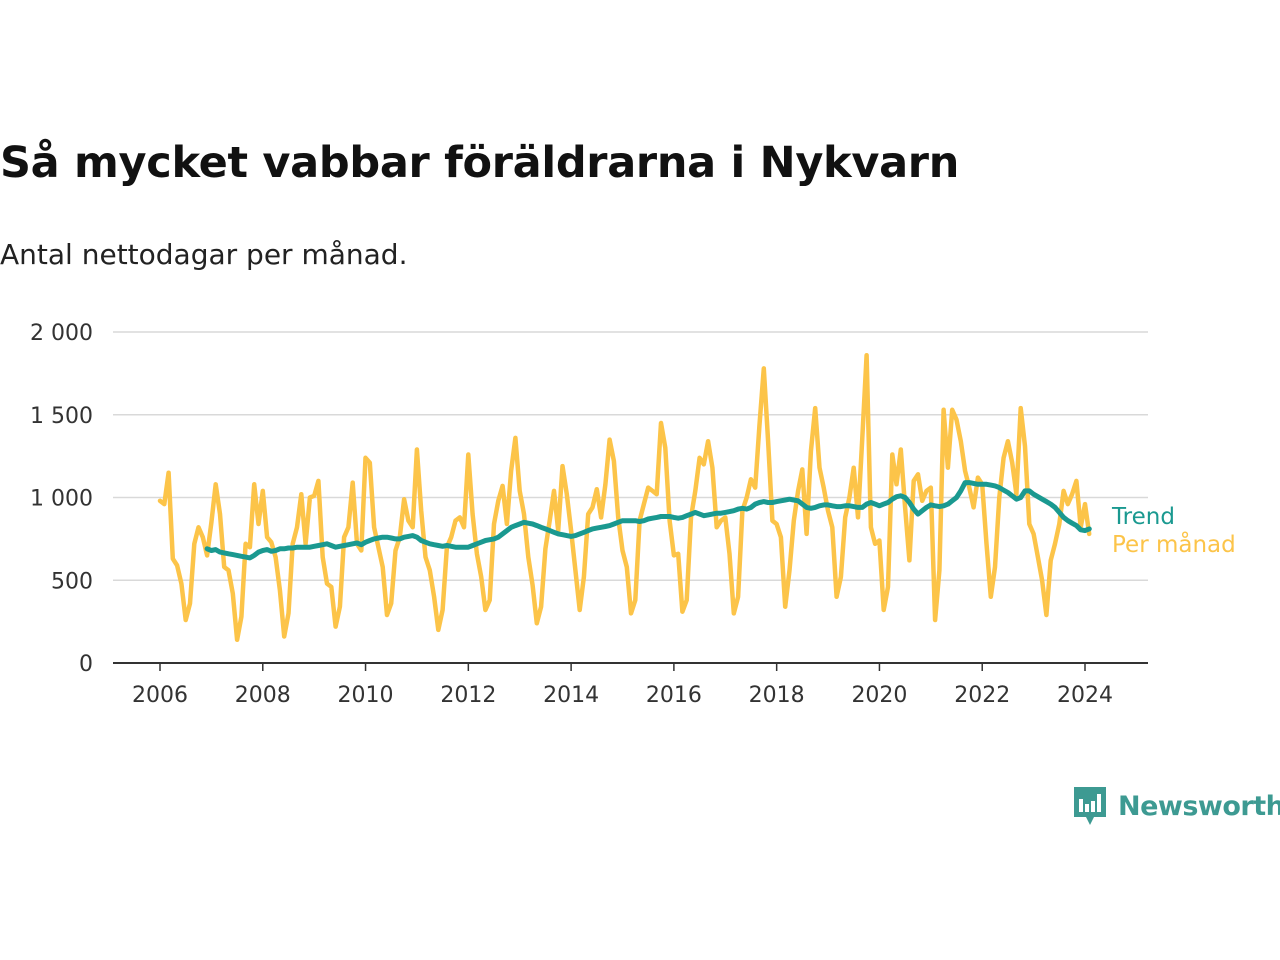  Describe the element at coordinates (204, 254) in the screenshot. I see `page-subtitle: Antal nettodagar per månad.` at that location.